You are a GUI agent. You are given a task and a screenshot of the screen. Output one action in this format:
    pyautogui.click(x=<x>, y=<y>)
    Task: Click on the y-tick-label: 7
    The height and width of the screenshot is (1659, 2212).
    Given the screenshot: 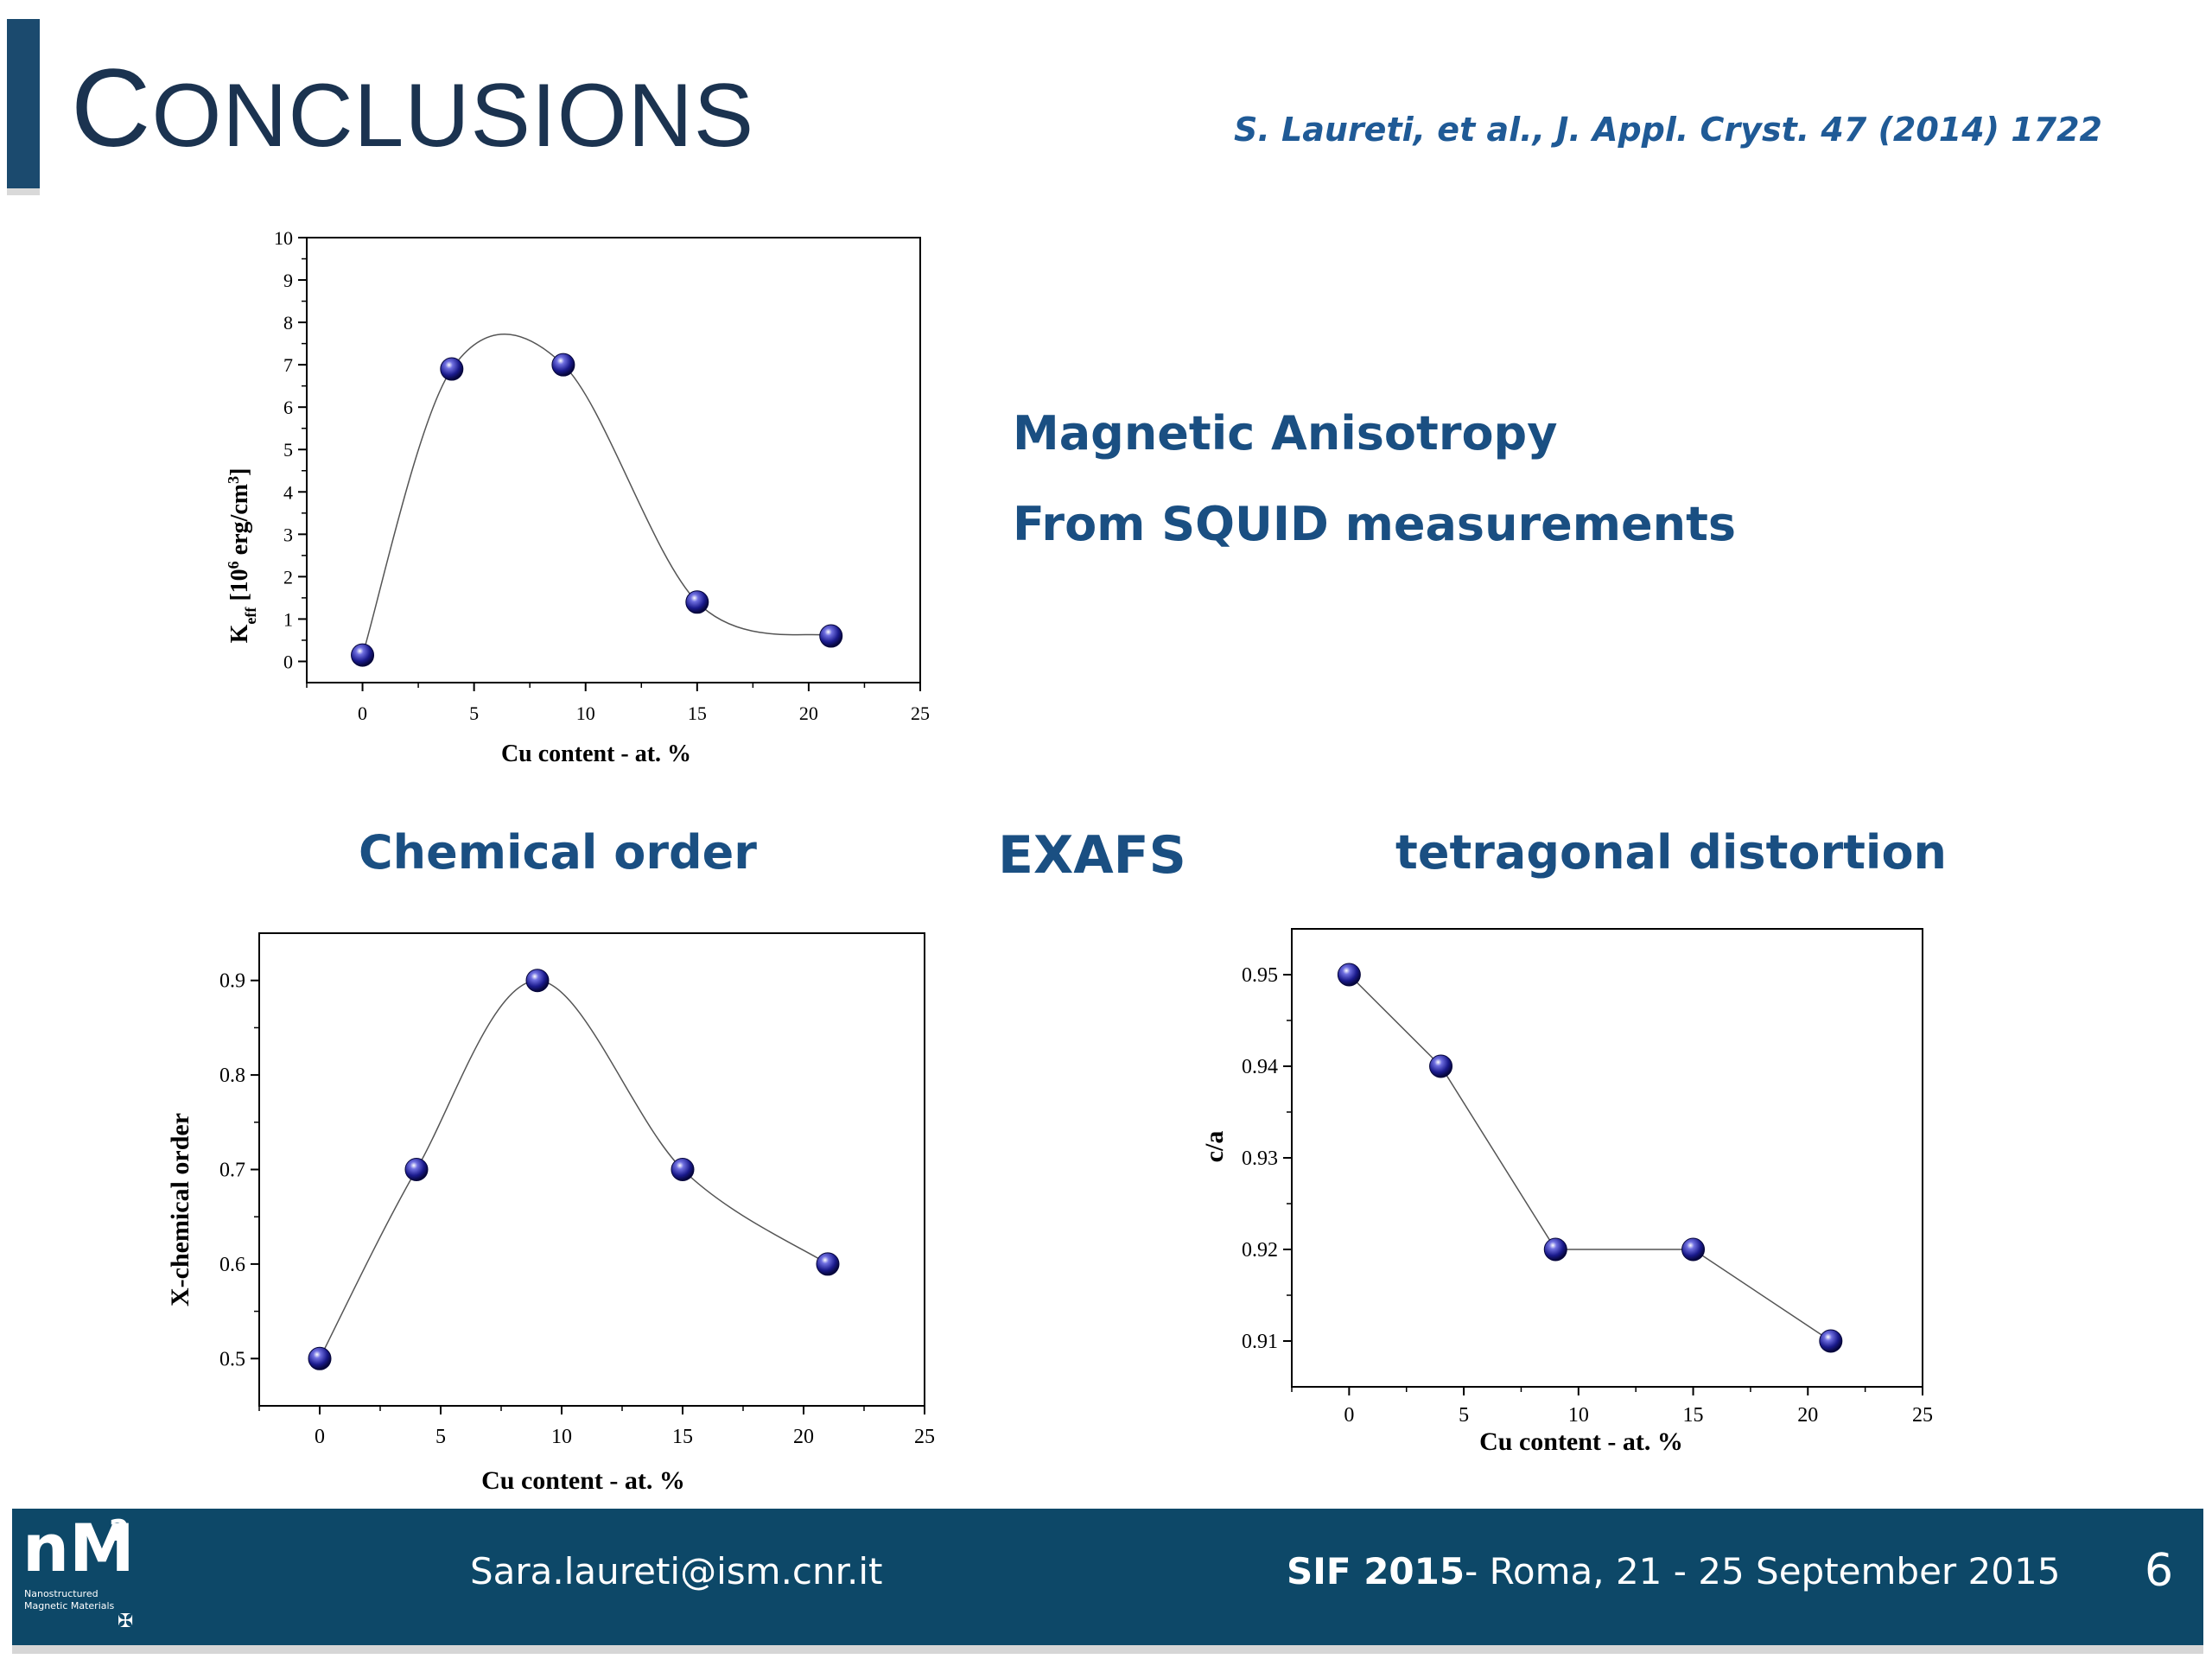 What is the action you would take?
    pyautogui.click(x=288, y=365)
    